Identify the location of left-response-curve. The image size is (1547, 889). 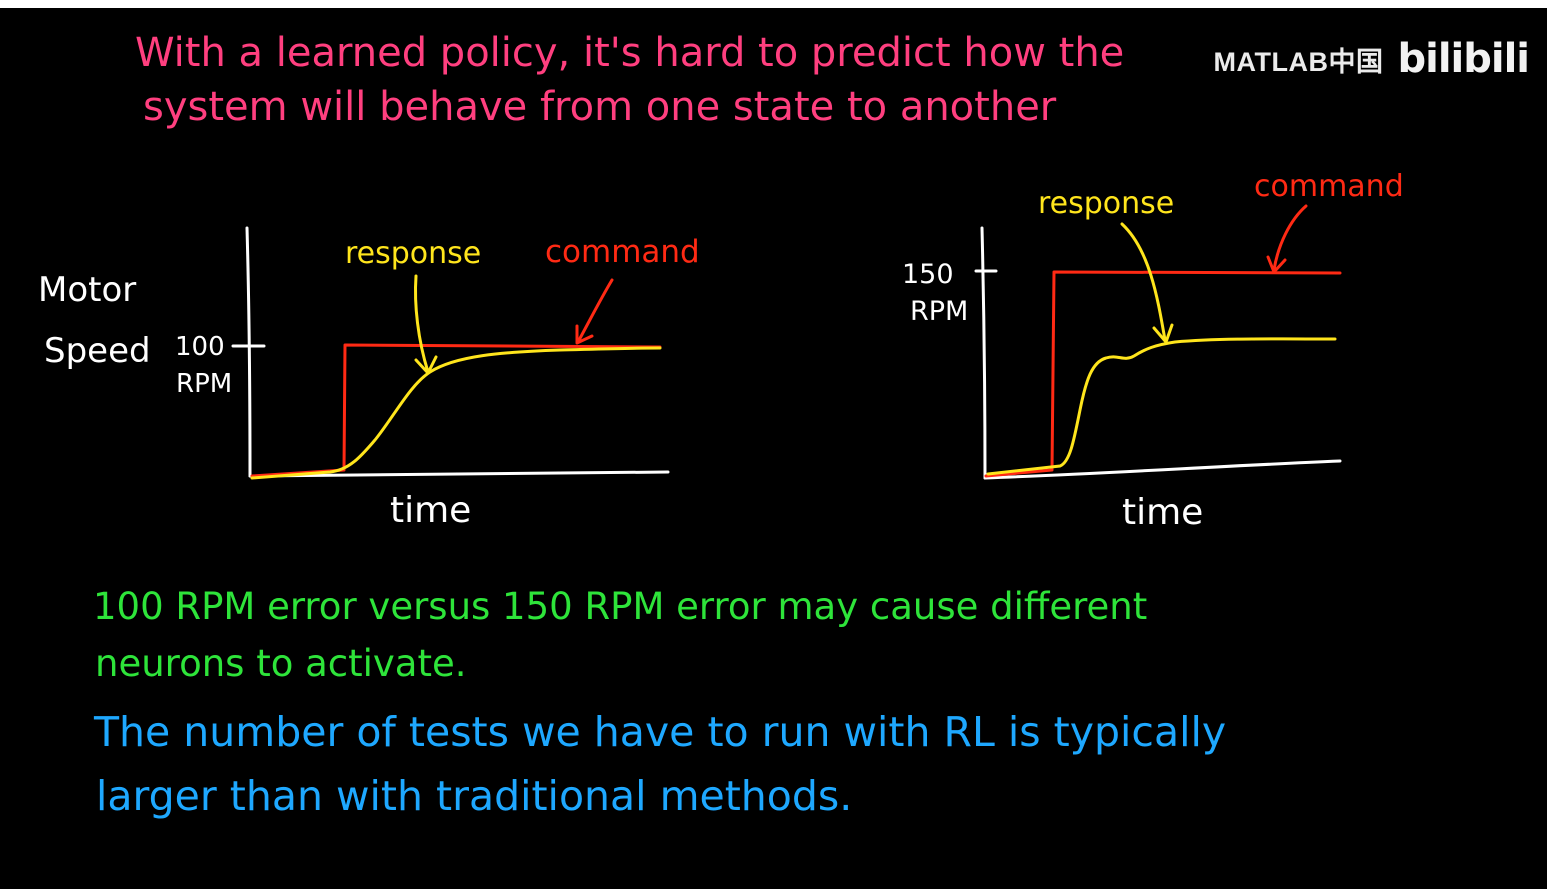
(456, 413).